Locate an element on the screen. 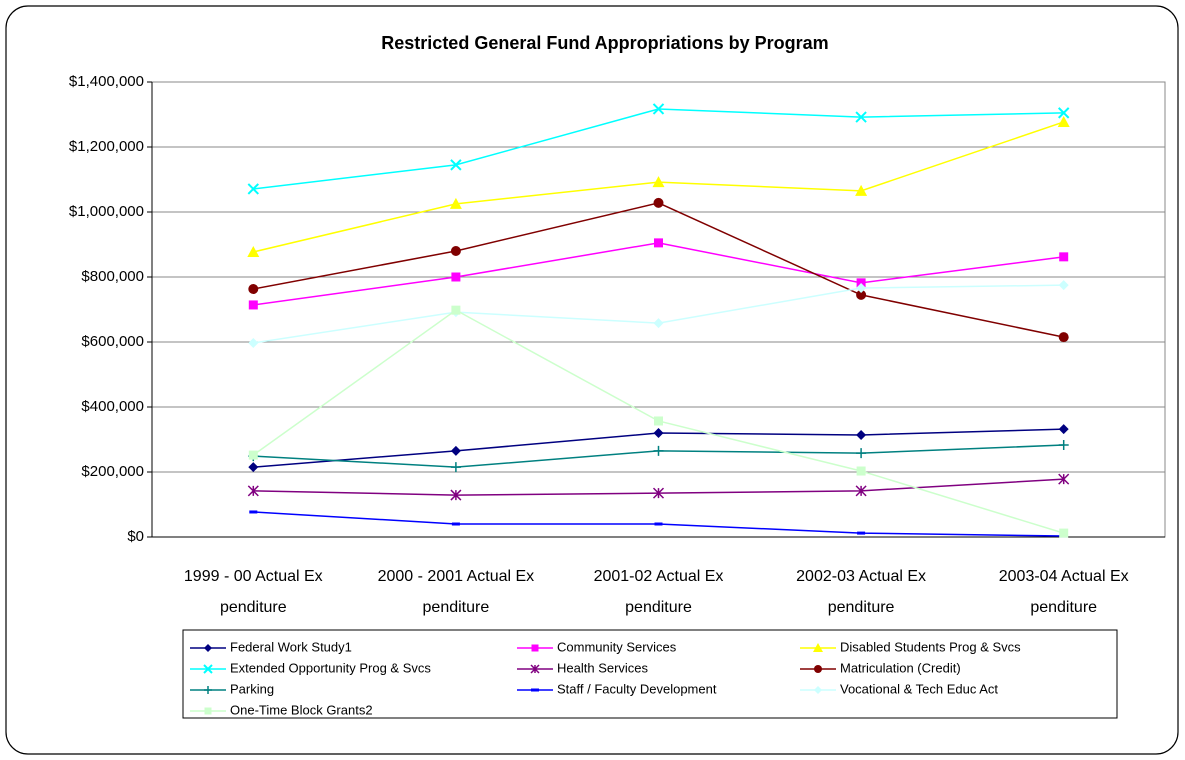 The width and height of the screenshot is (1185, 760). legend-label: Parking is located at coordinates (252, 688).